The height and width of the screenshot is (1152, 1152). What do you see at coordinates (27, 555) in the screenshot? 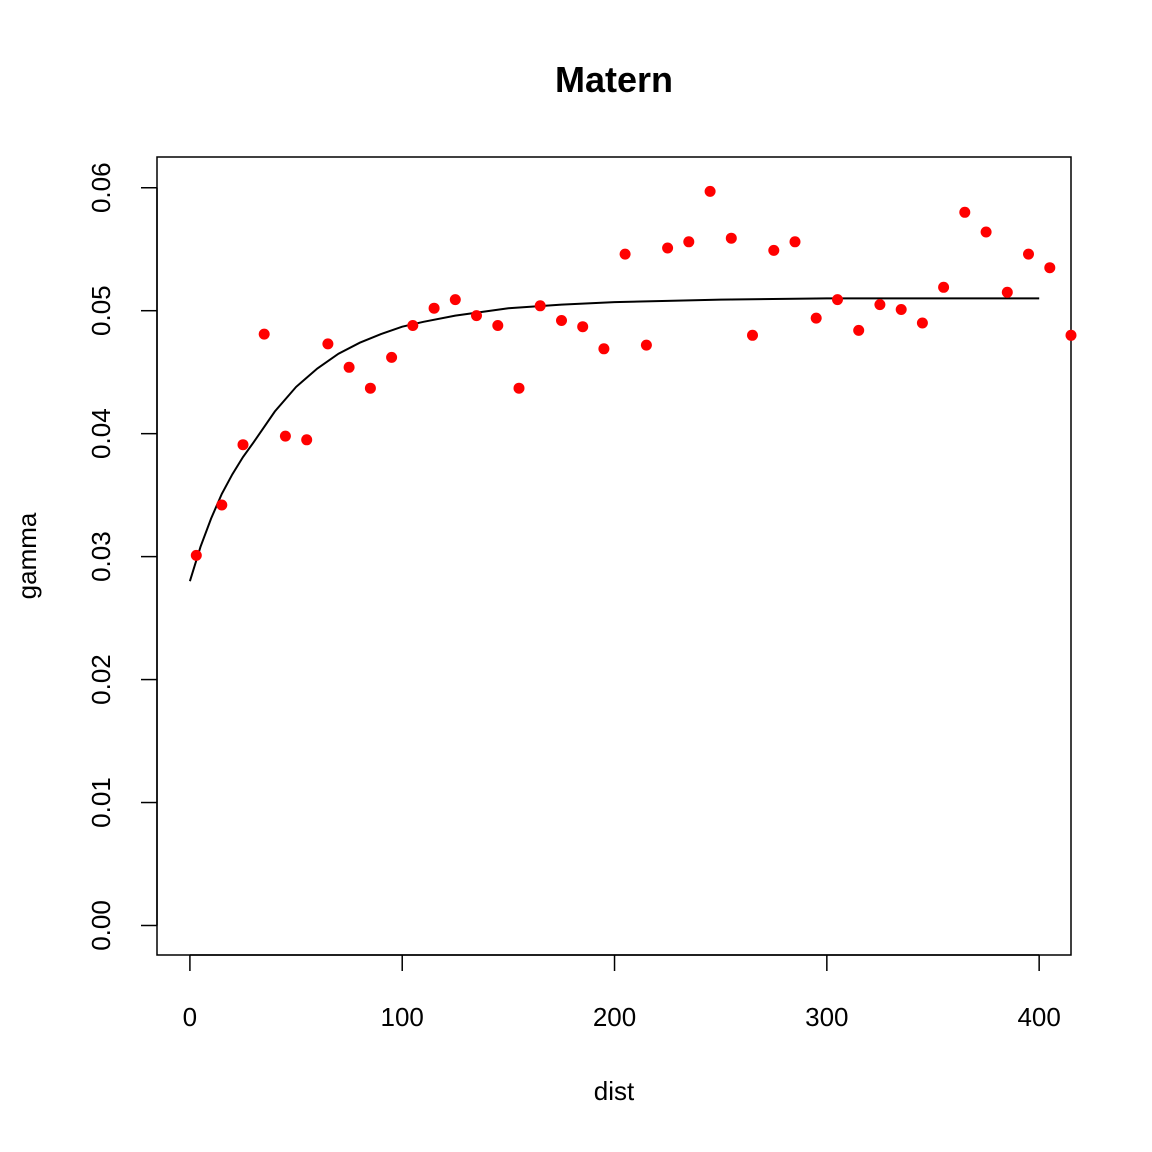
I see `y-axis-label: gamma` at bounding box center [27, 555].